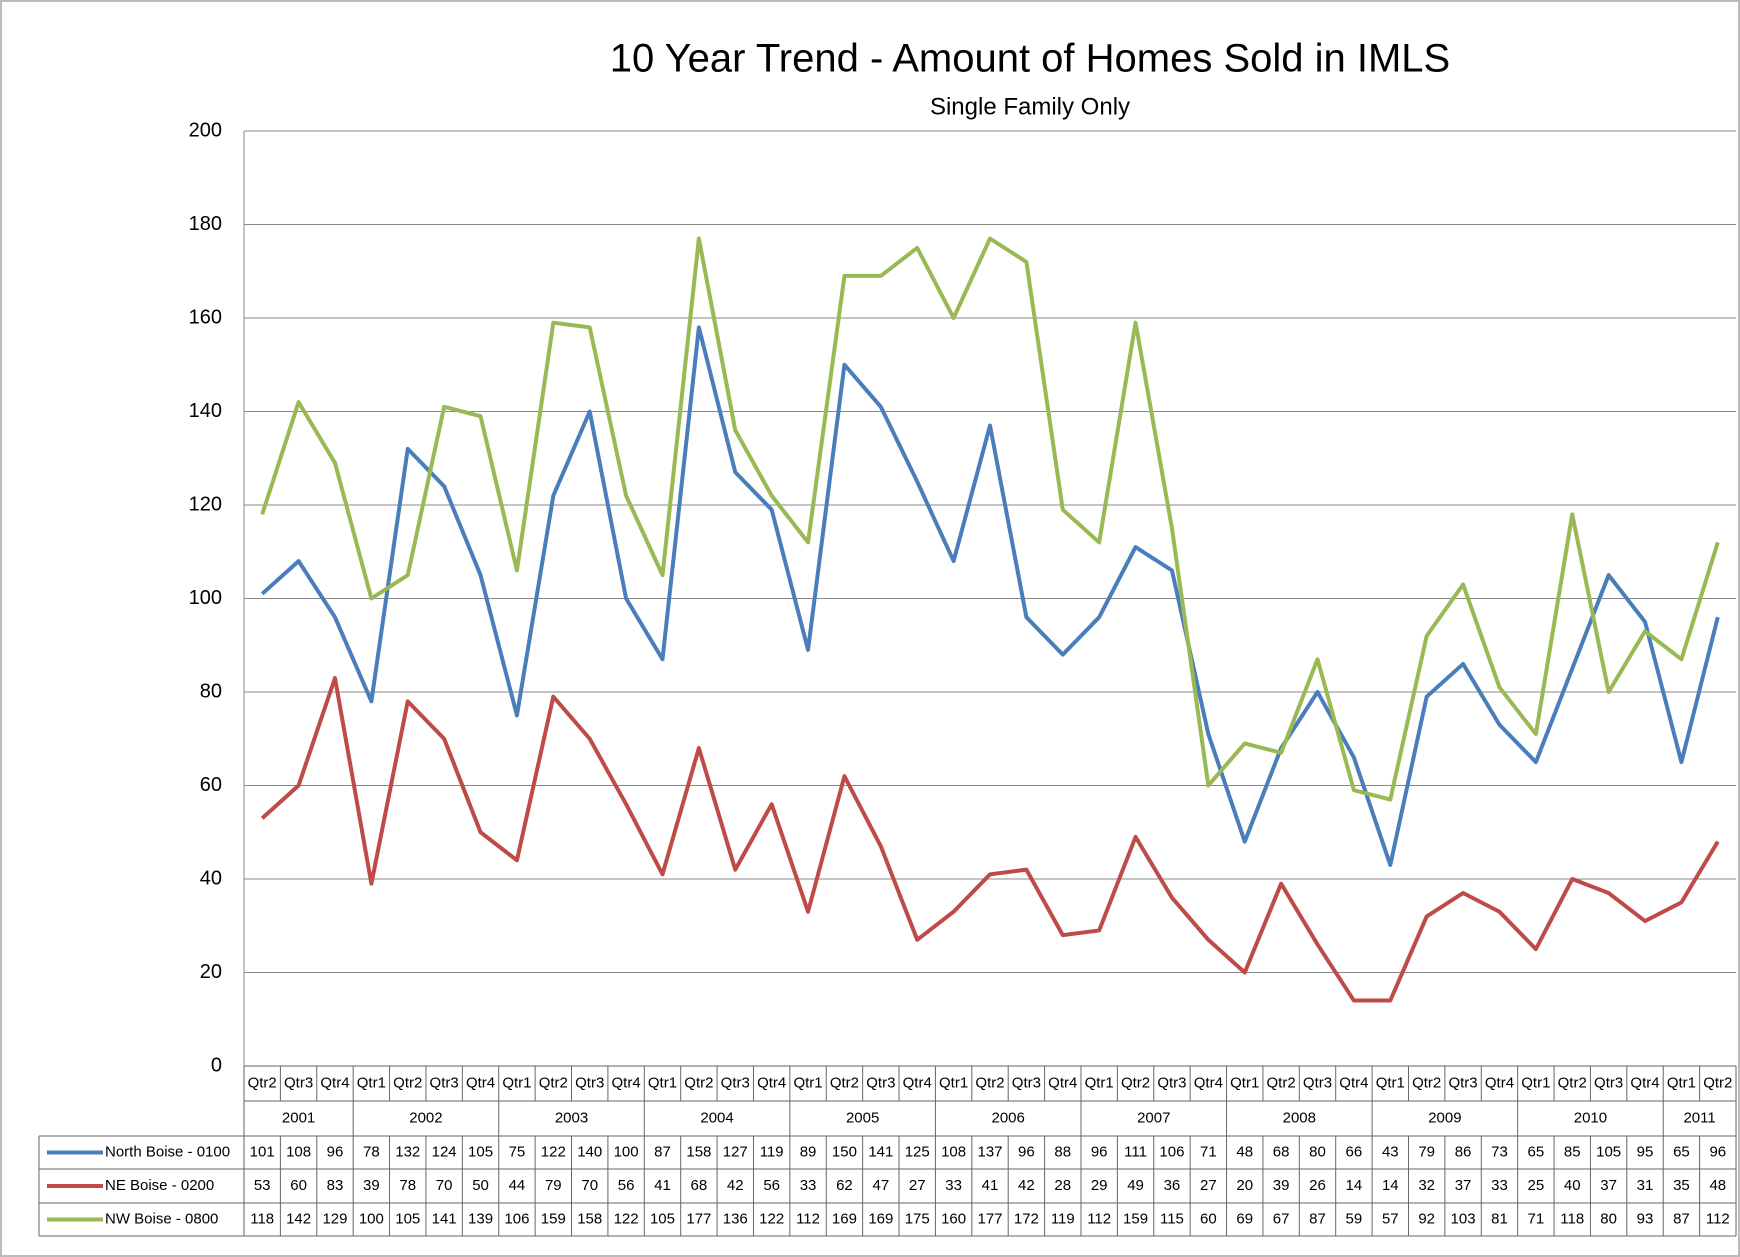 The height and width of the screenshot is (1257, 1740). What do you see at coordinates (862, 1117) in the screenshot?
I see `year-label: 2005` at bounding box center [862, 1117].